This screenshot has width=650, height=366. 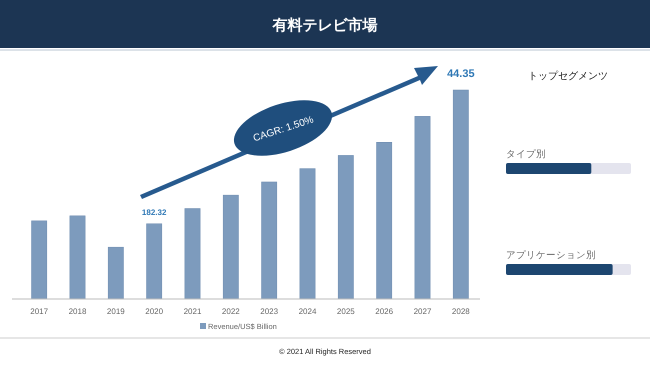 What do you see at coordinates (269, 311) in the screenshot?
I see `x-tick-label: 2023` at bounding box center [269, 311].